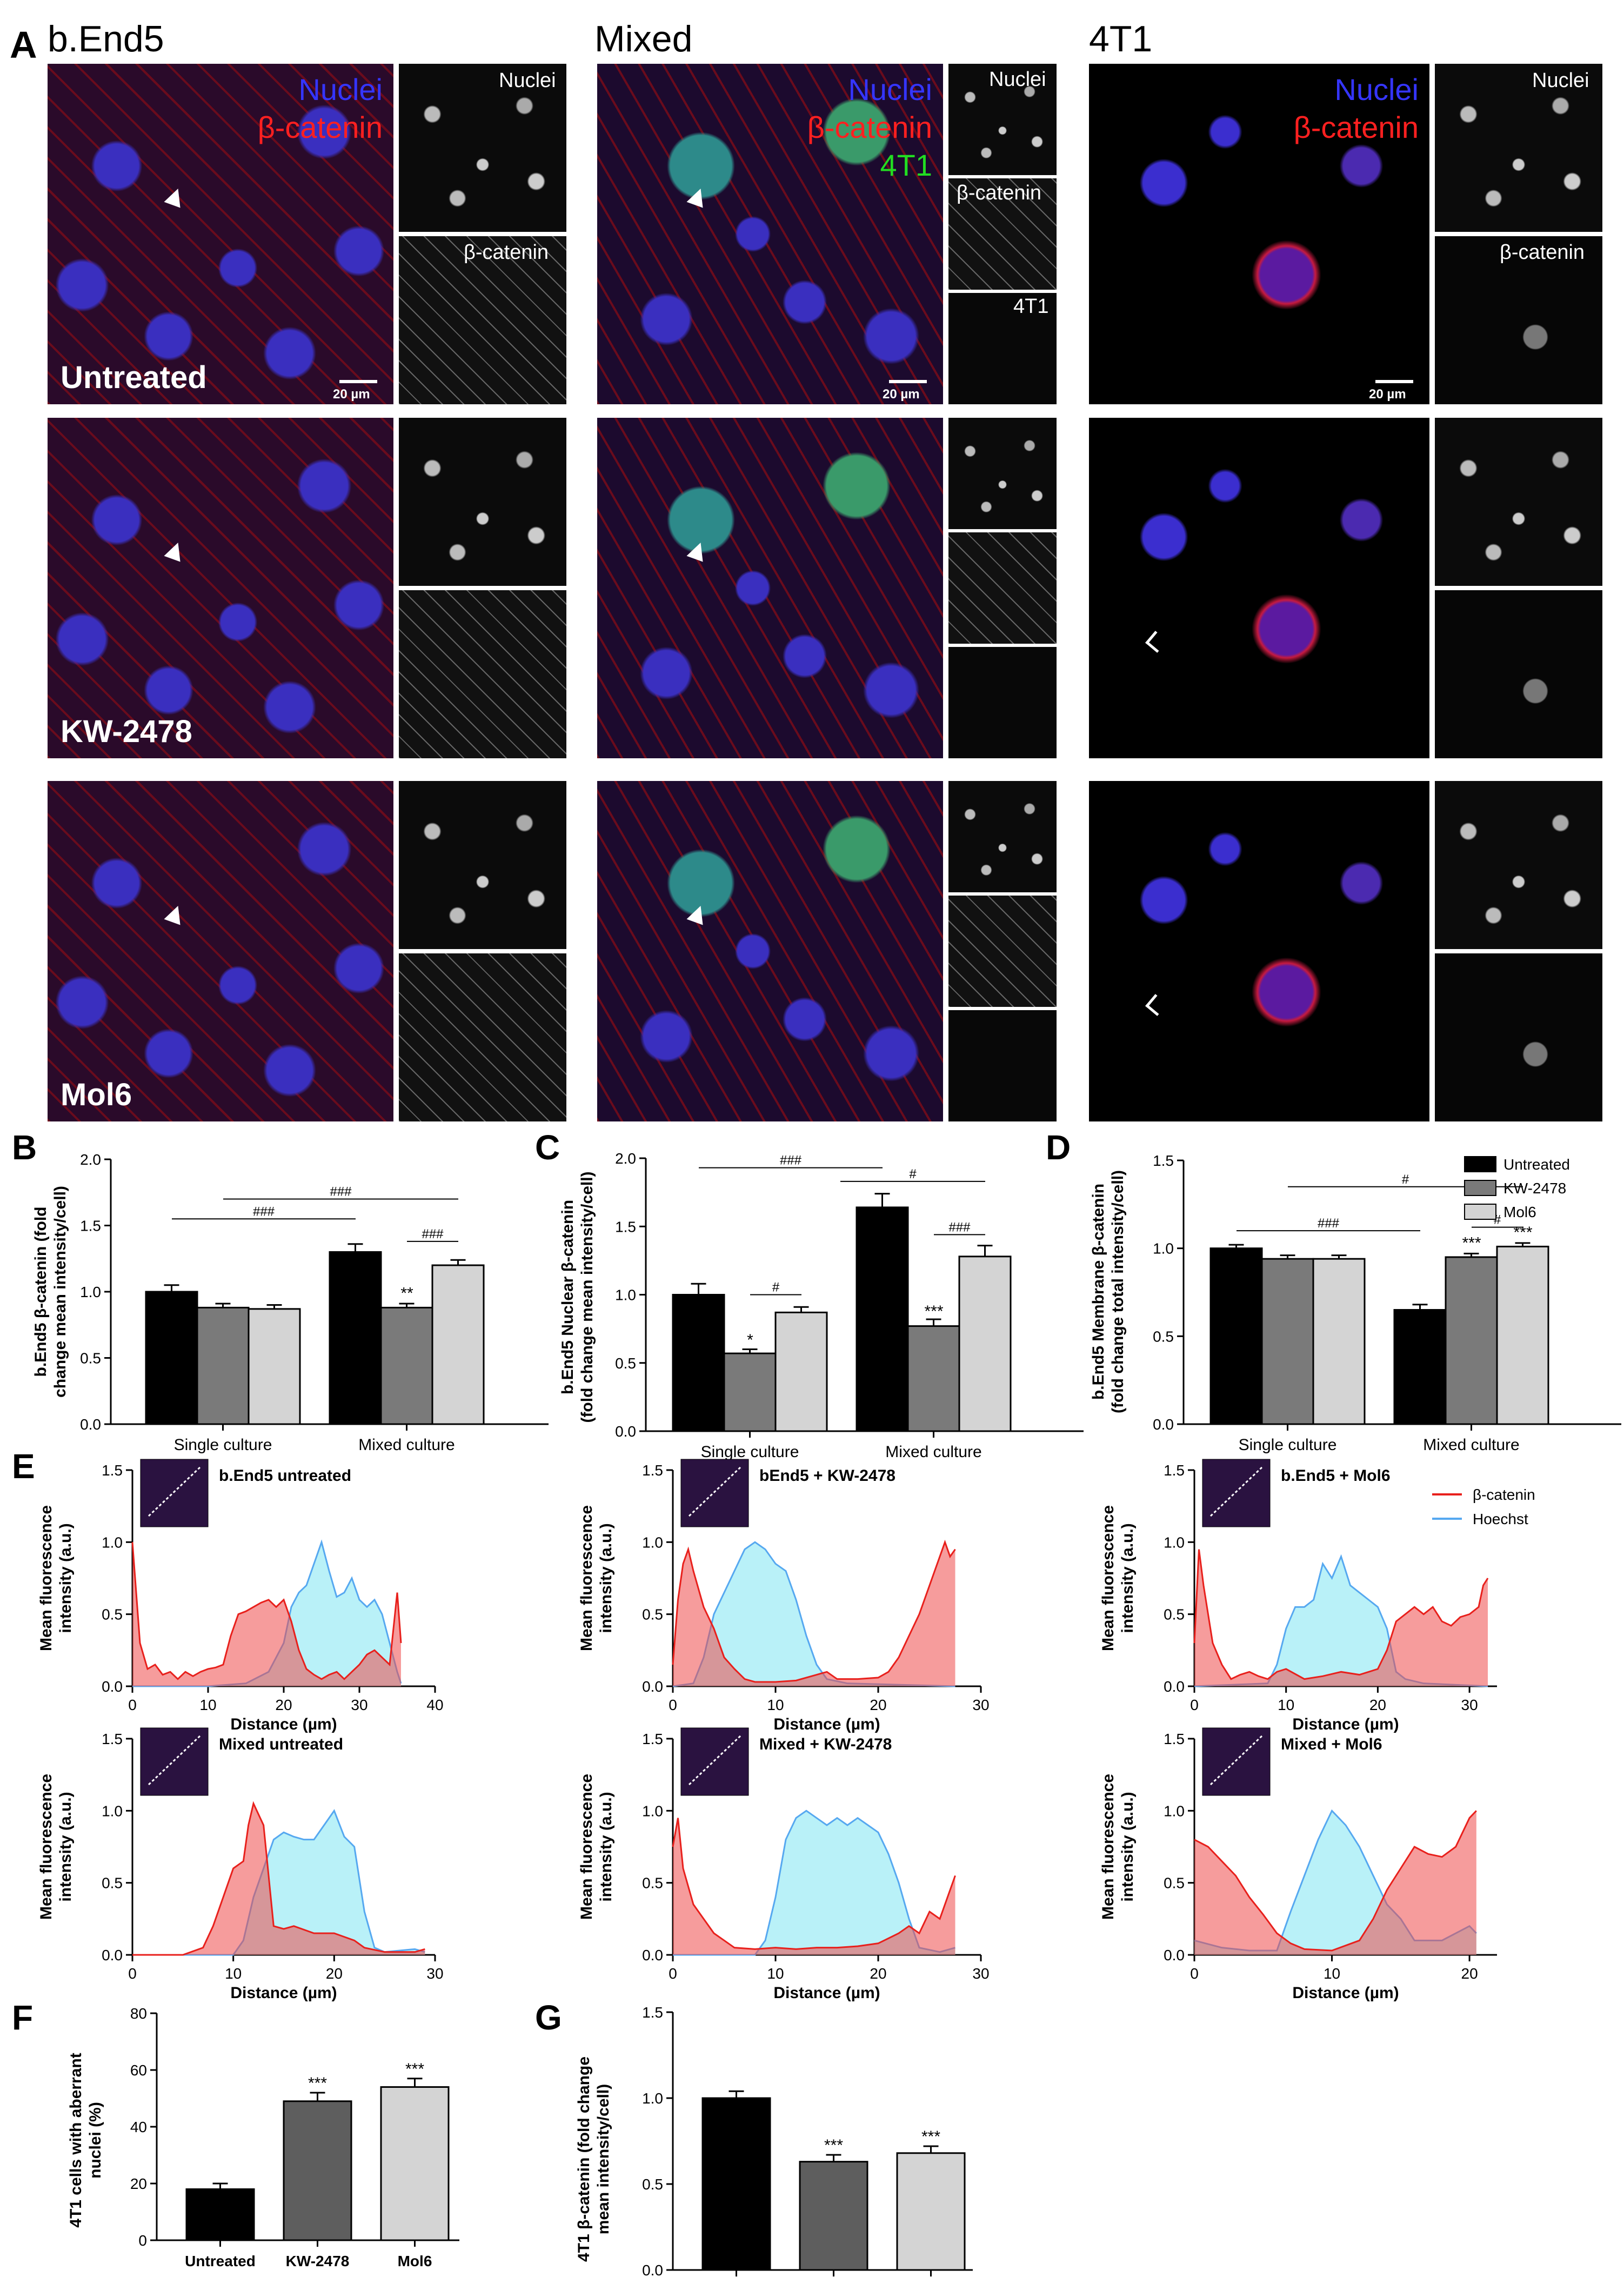 This screenshot has width=1624, height=2277. I want to click on hoechst-line, so click(813, 1614).